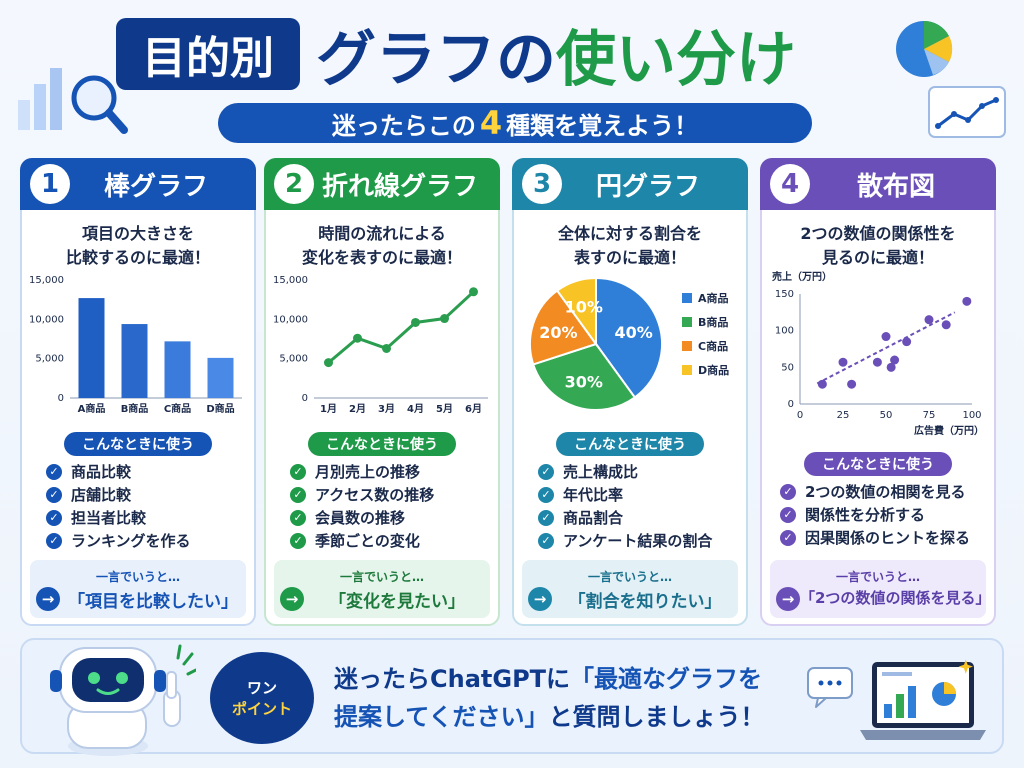 This screenshot has height=768, width=1024. Describe the element at coordinates (138, 184) in the screenshot. I see `card-header: 1 棒グラフ` at that location.